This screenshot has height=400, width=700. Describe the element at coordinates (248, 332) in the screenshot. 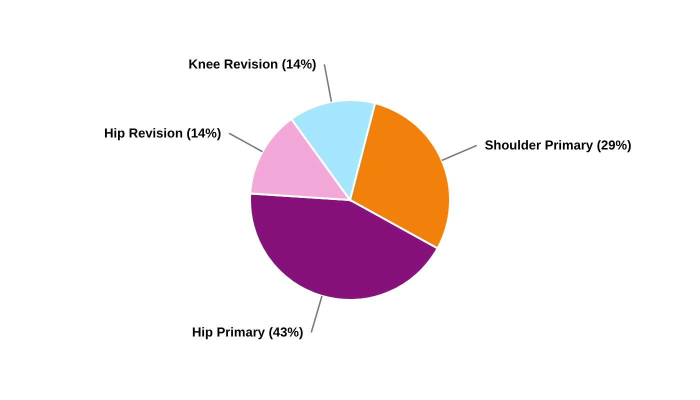

I see `slice-label: Hip Primary (43%)` at that location.